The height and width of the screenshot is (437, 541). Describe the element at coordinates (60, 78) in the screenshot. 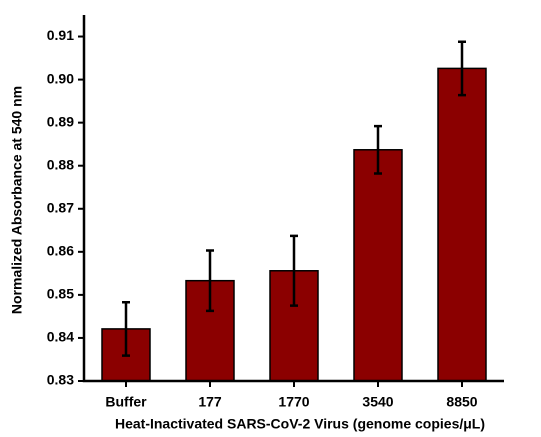

I see `y-tick-label: 0.90` at that location.